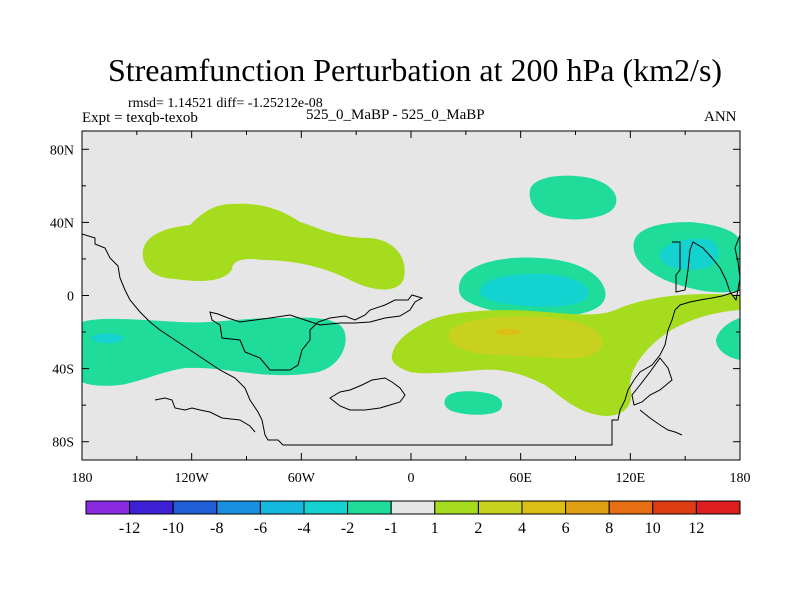 Image resolution: width=800 pixels, height=600 pixels. I want to click on colorbar-label: -8, so click(216, 528).